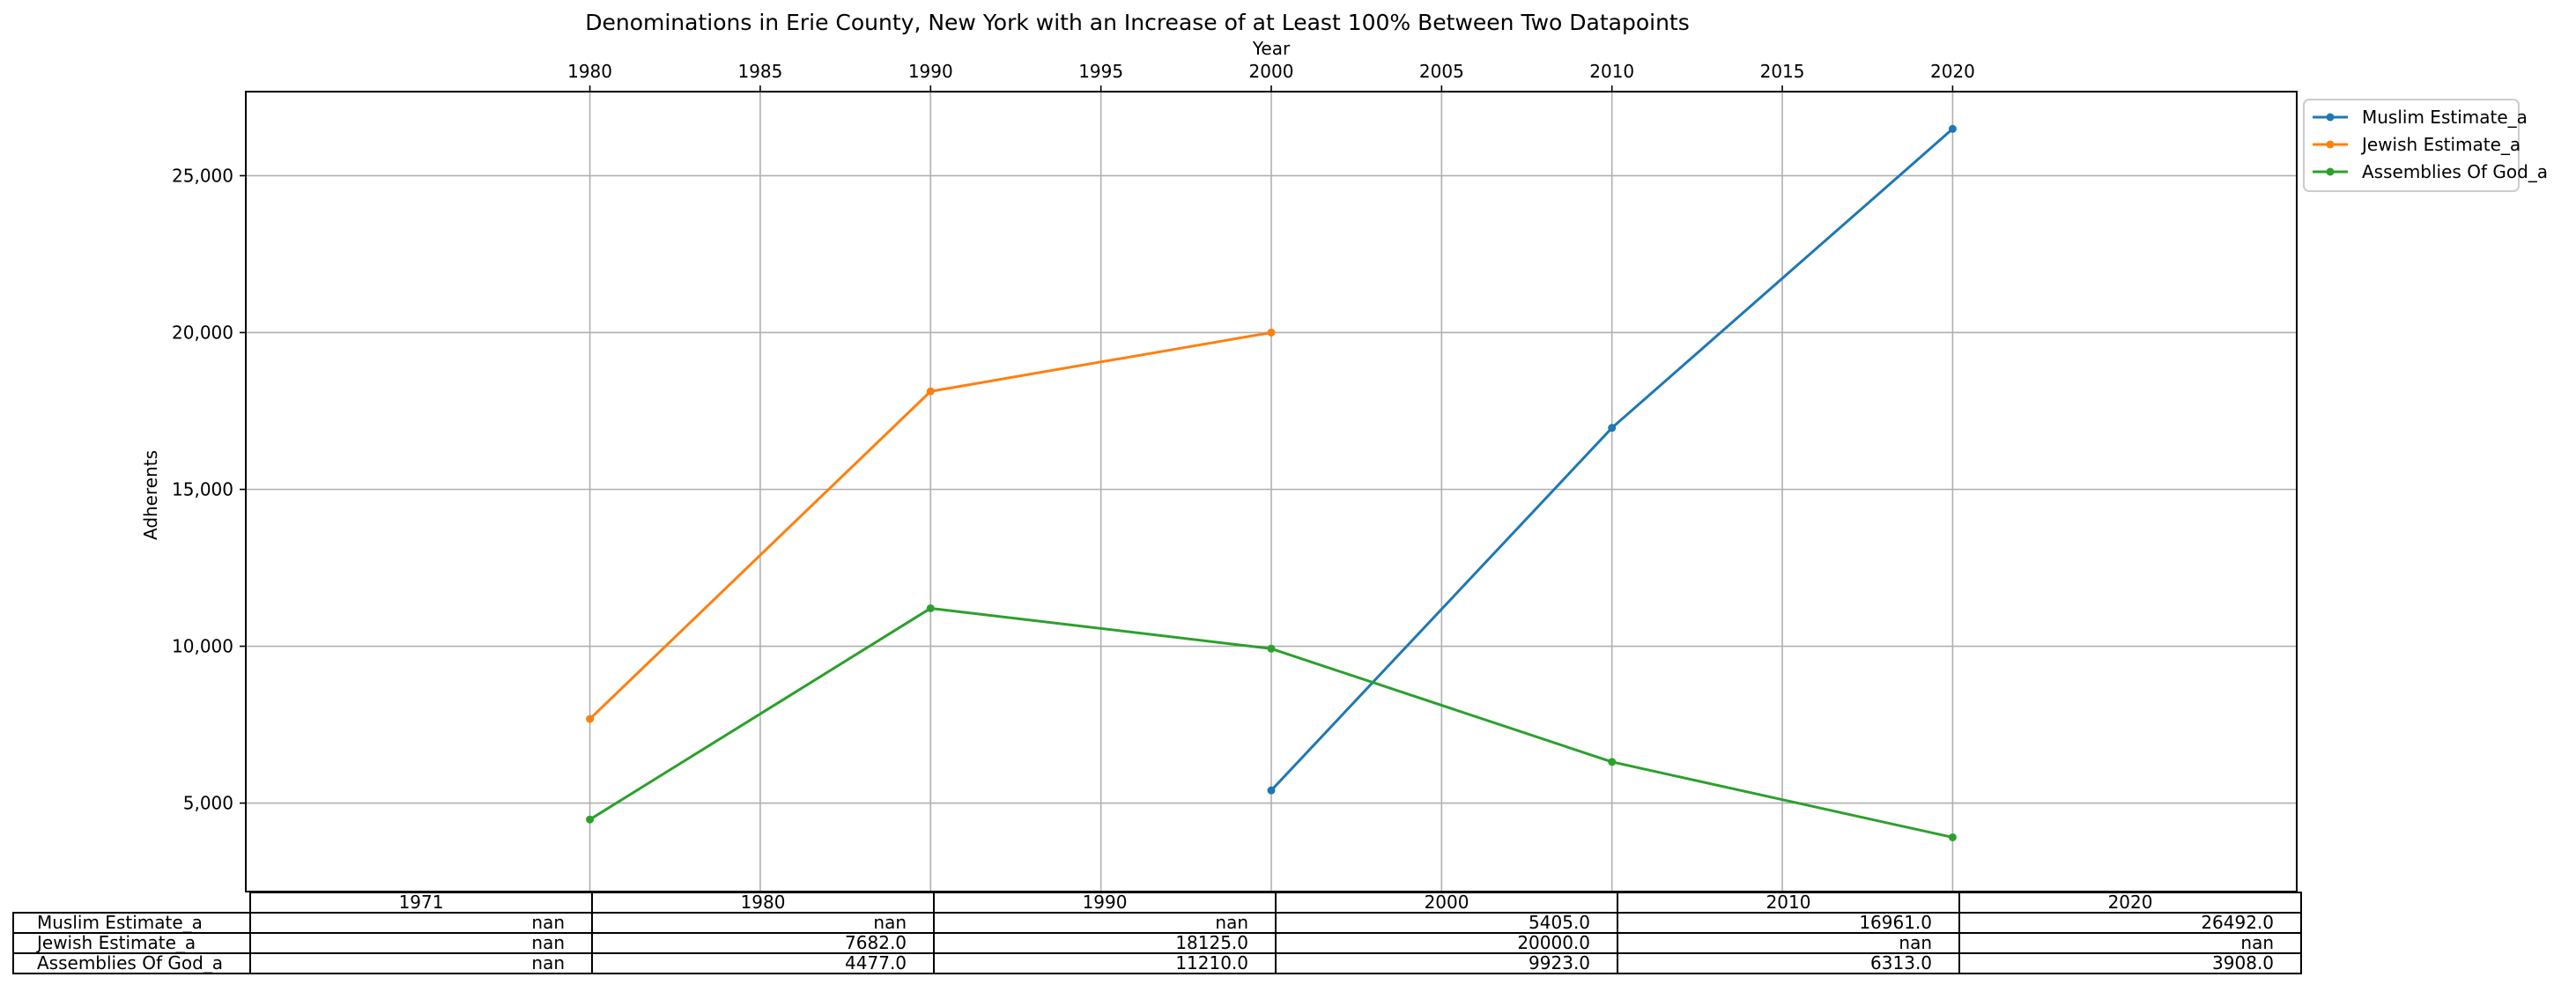 The width and height of the screenshot is (2576, 992). I want to click on x-tick-label: 2020, so click(1952, 71).